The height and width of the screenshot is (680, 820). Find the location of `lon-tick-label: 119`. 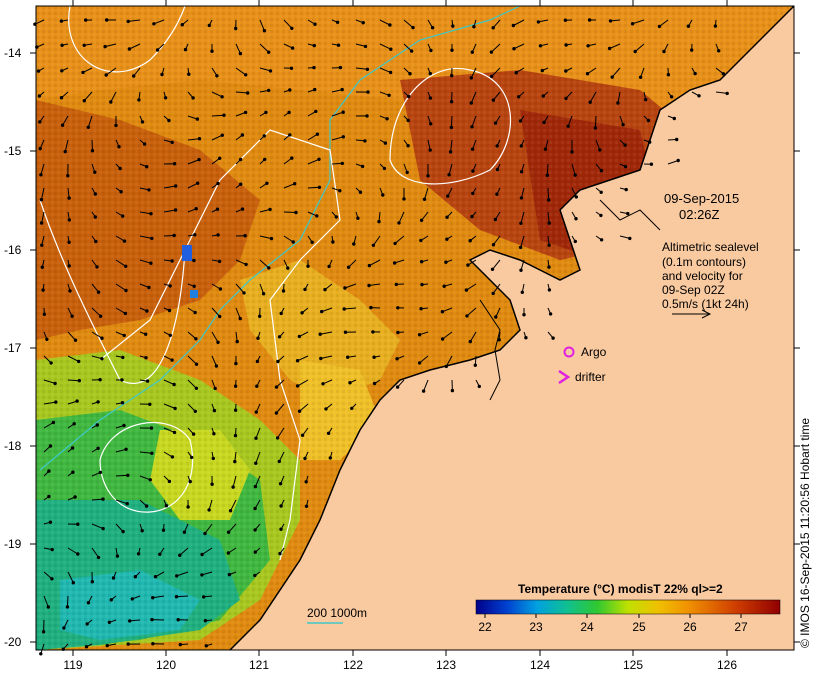

lon-tick-label: 119 is located at coordinates (73, 665).